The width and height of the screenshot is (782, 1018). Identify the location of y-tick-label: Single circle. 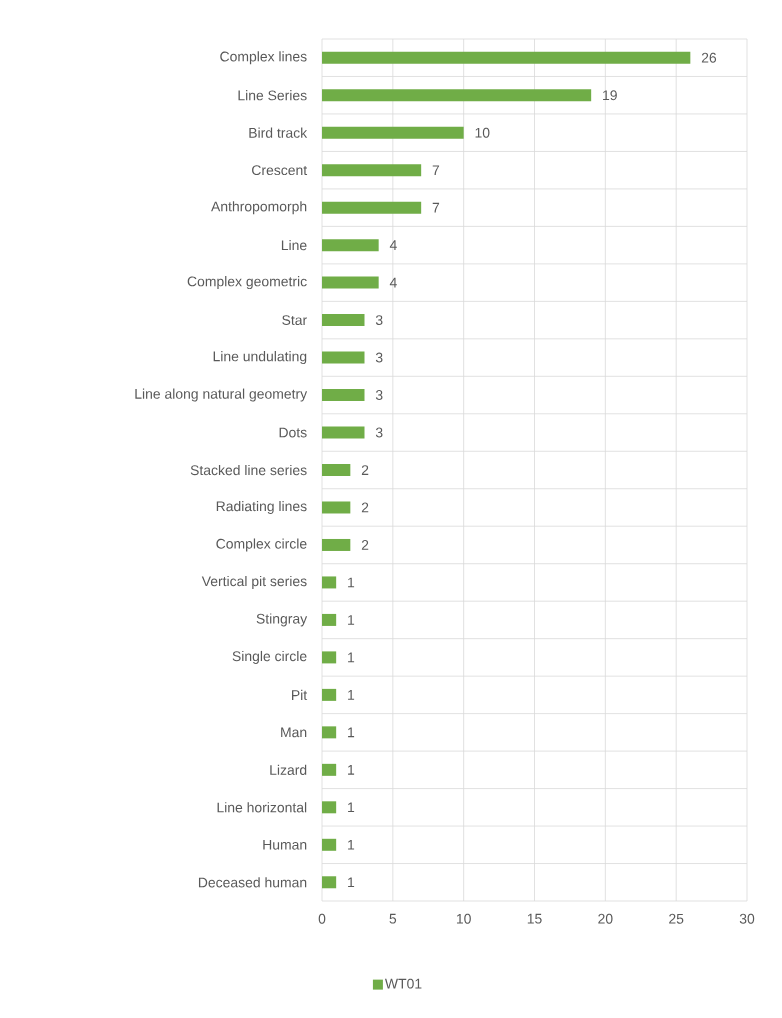
(269, 657).